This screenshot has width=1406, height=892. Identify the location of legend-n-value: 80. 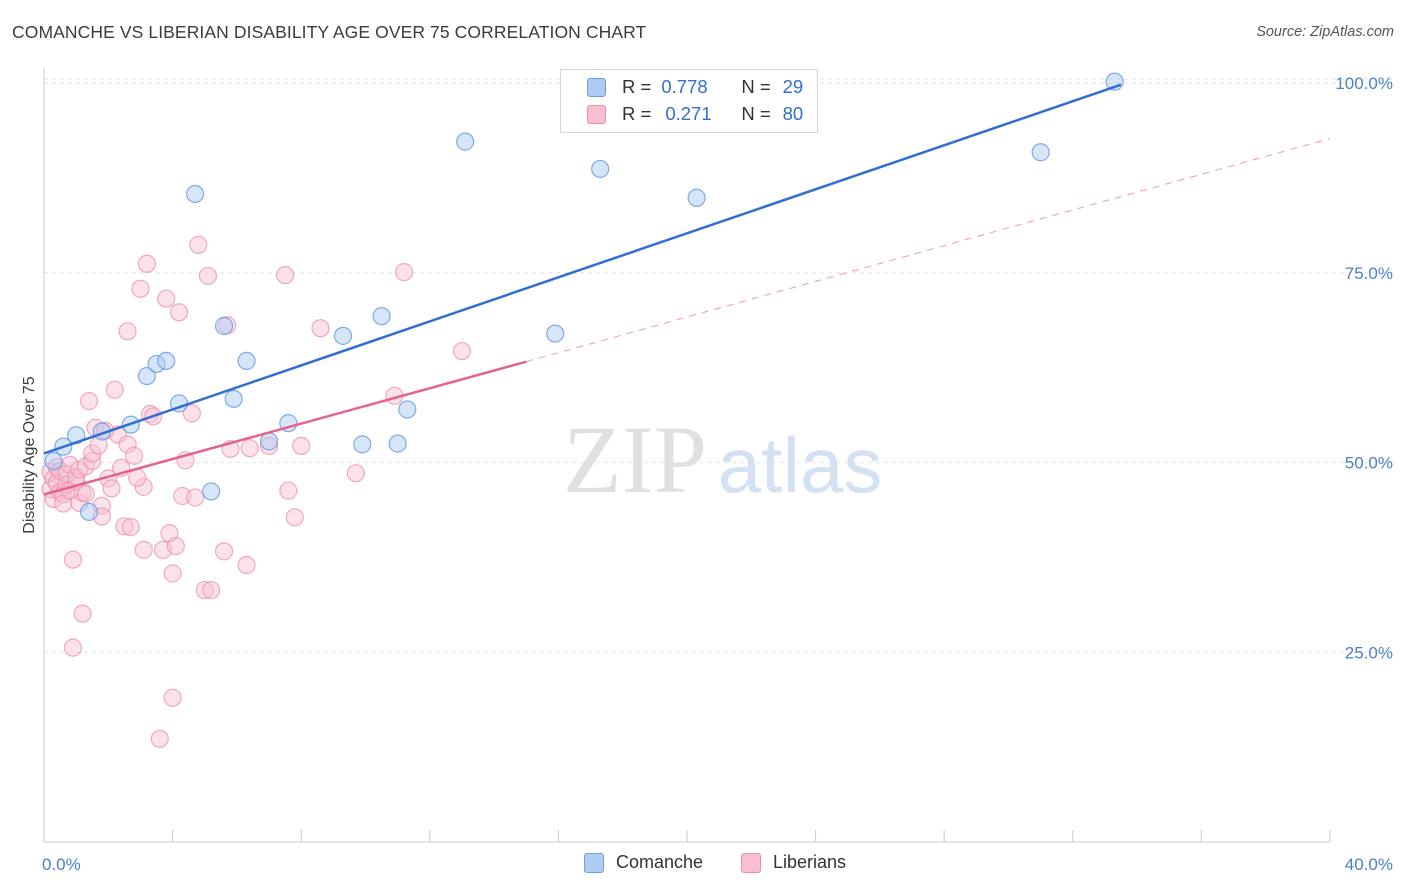
(793, 113).